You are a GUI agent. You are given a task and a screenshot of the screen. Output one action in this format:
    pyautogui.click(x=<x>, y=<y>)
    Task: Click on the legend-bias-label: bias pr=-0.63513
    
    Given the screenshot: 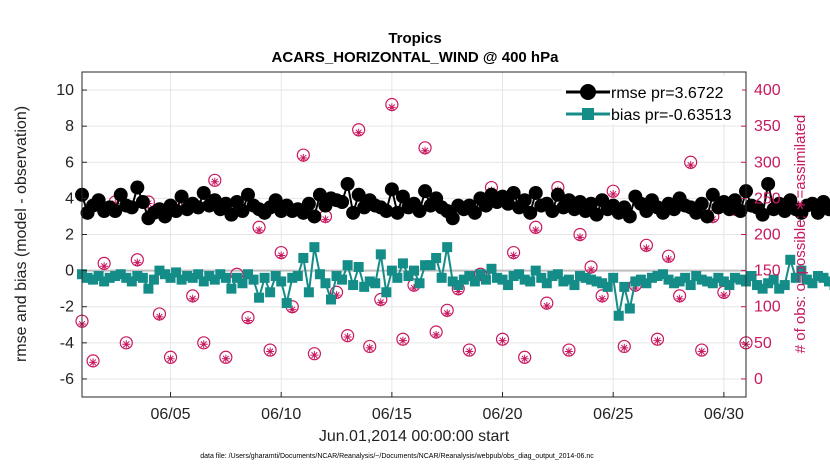 What is the action you would take?
    pyautogui.click(x=671, y=115)
    